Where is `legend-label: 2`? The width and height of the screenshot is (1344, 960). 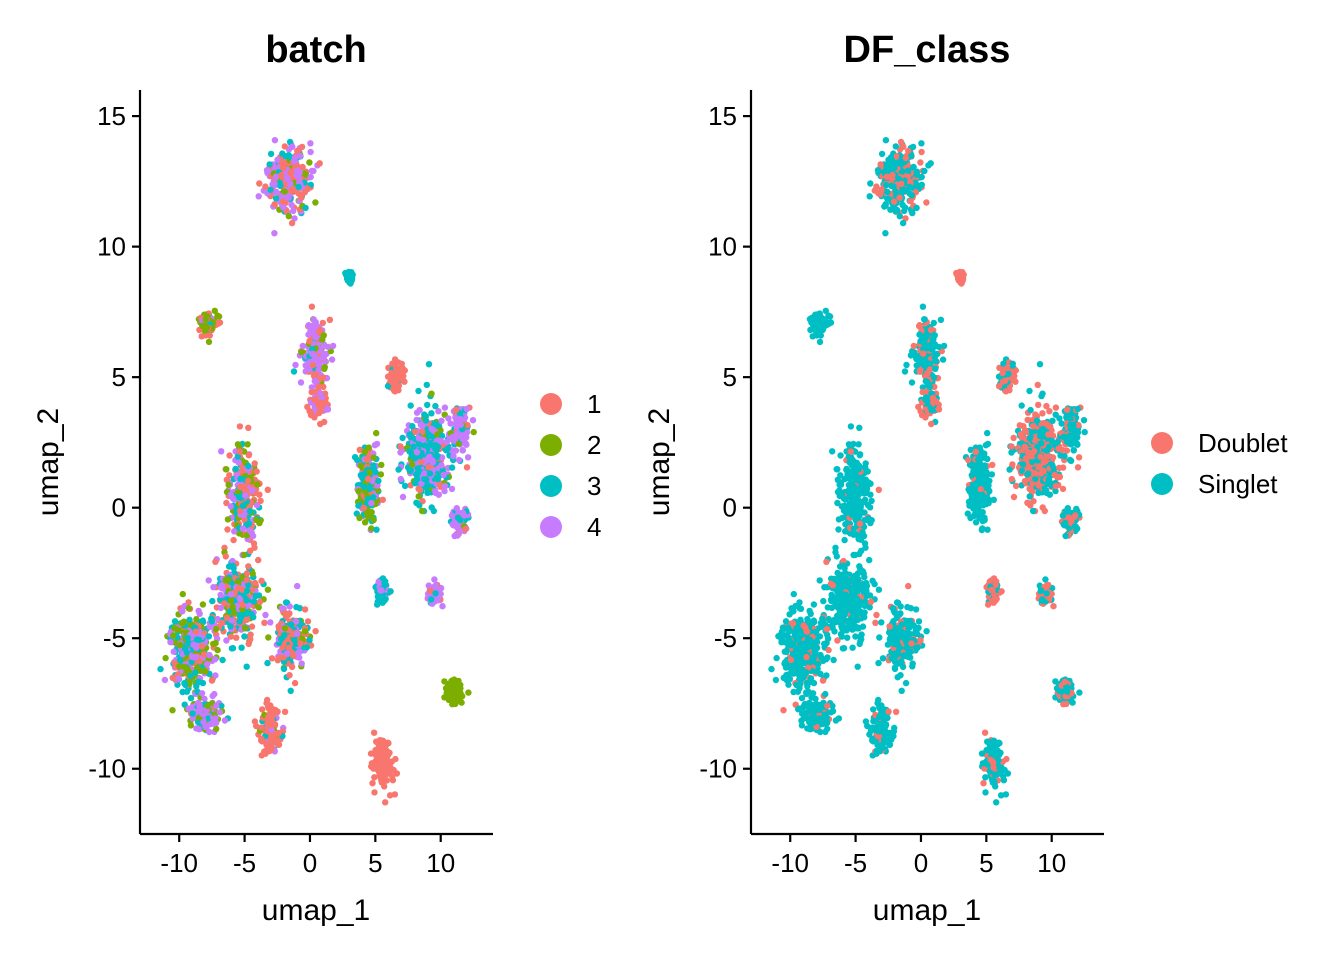 legend-label: 2 is located at coordinates (594, 445).